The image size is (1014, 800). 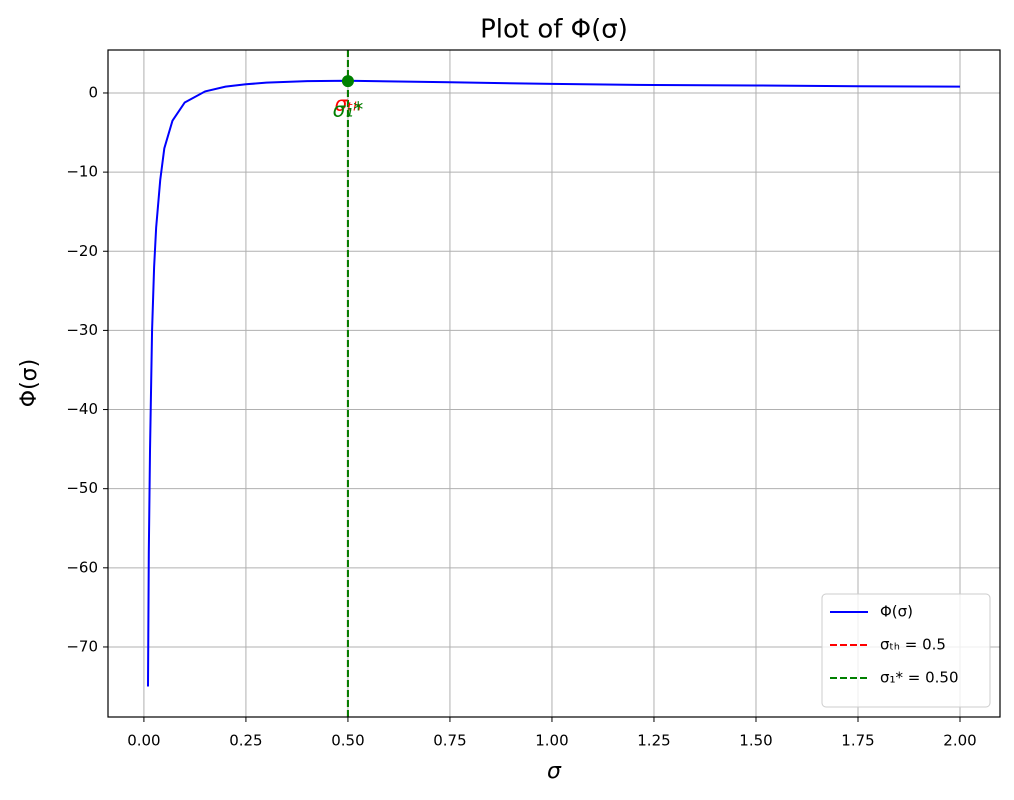 What do you see at coordinates (82, 567) in the screenshot?
I see `y-tick-label: −60` at bounding box center [82, 567].